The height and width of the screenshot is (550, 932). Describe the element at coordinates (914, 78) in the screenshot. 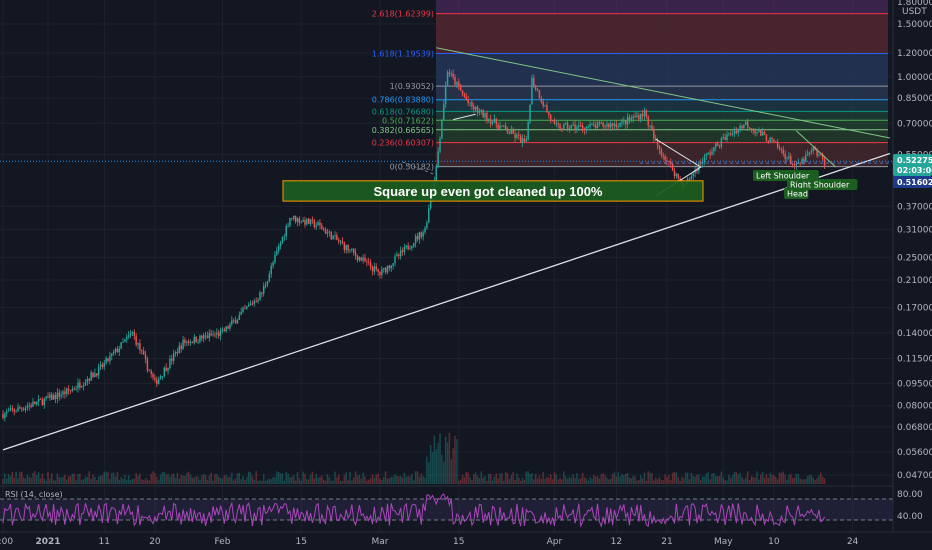

I see `y-tick-label: 1.00000` at that location.